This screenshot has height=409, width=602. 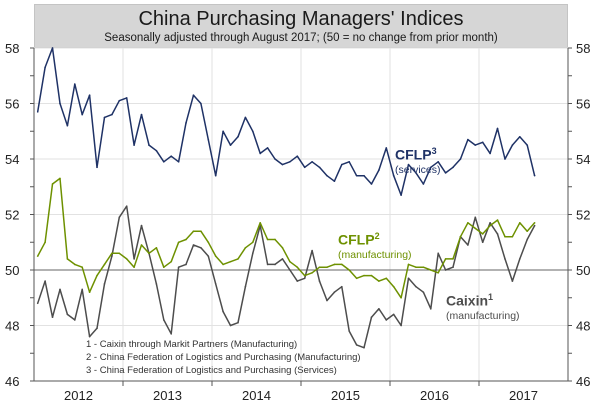 I want to click on y-tick-label-left: 58, so click(x=12, y=48).